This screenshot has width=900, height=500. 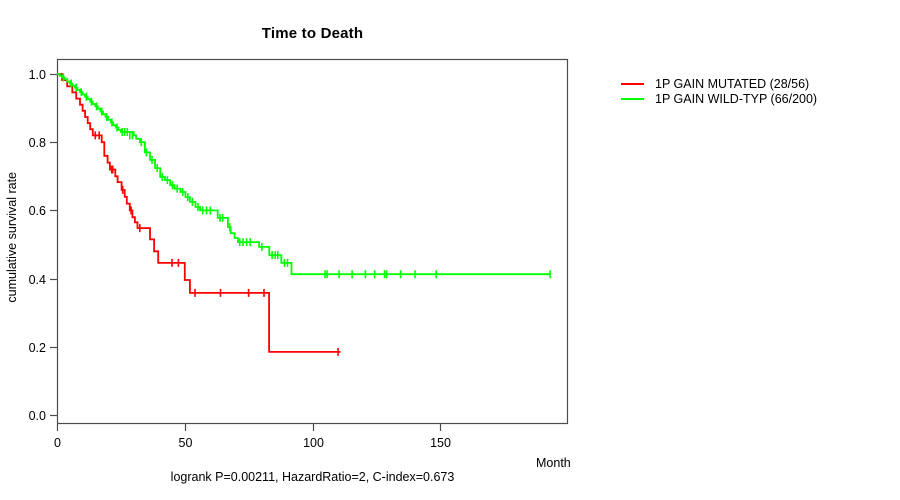 I want to click on y-tick-label: 0.2, so click(x=37, y=348).